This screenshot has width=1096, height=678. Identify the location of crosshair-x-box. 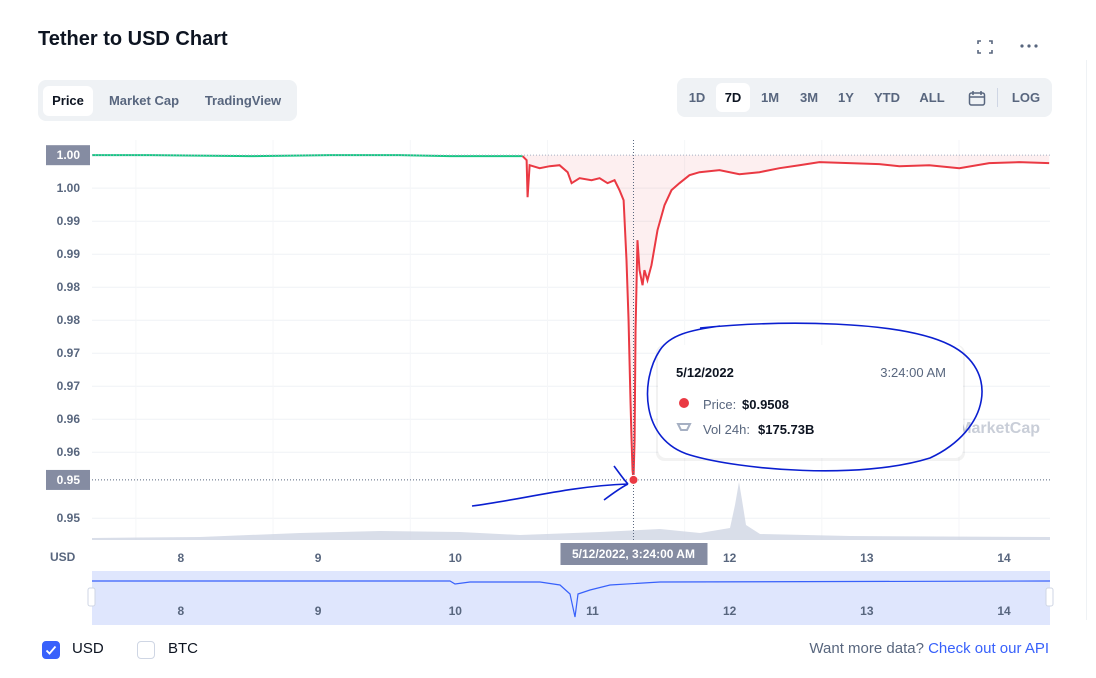
(634, 554).